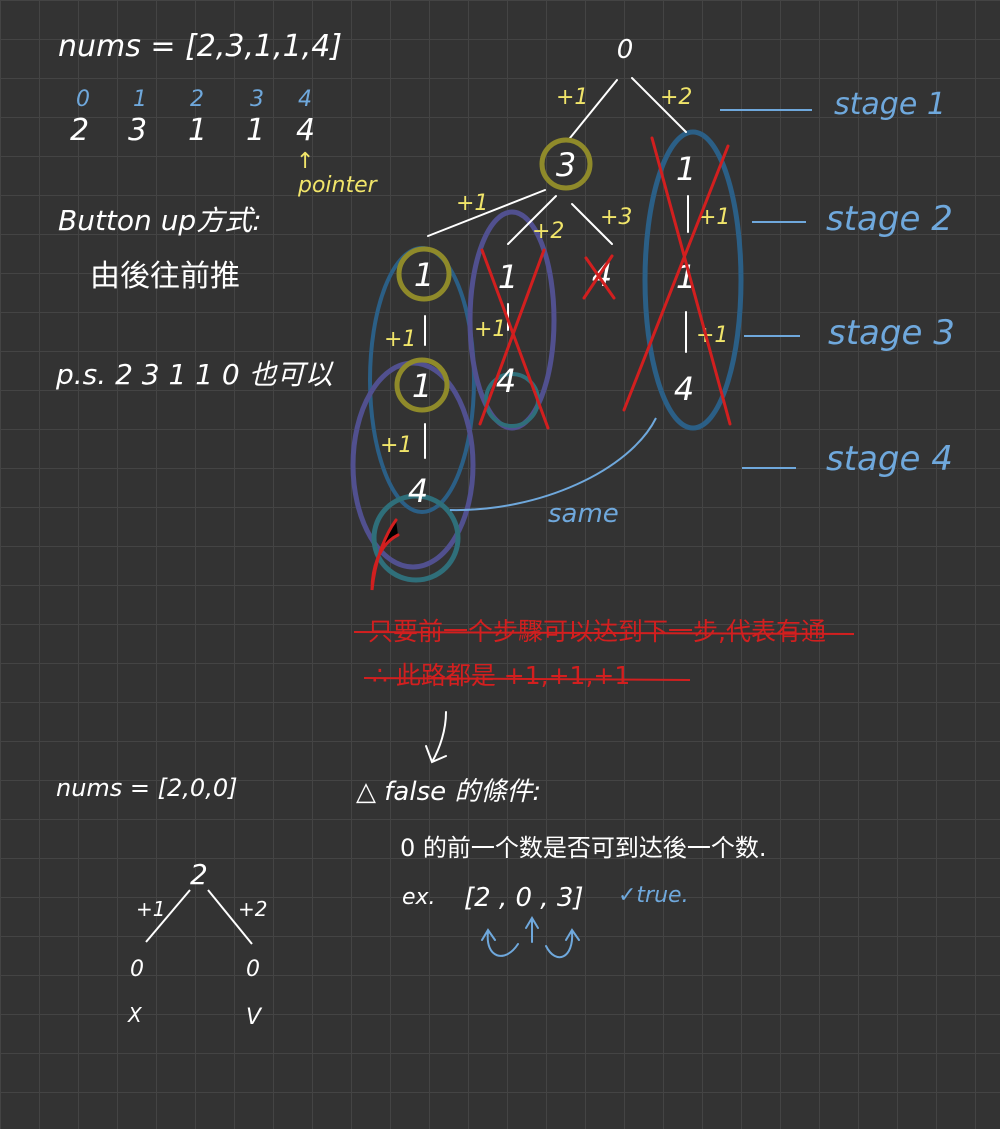 The height and width of the screenshot is (1129, 1000). What do you see at coordinates (418, 491) in the screenshot?
I see `node-left-4: 4` at bounding box center [418, 491].